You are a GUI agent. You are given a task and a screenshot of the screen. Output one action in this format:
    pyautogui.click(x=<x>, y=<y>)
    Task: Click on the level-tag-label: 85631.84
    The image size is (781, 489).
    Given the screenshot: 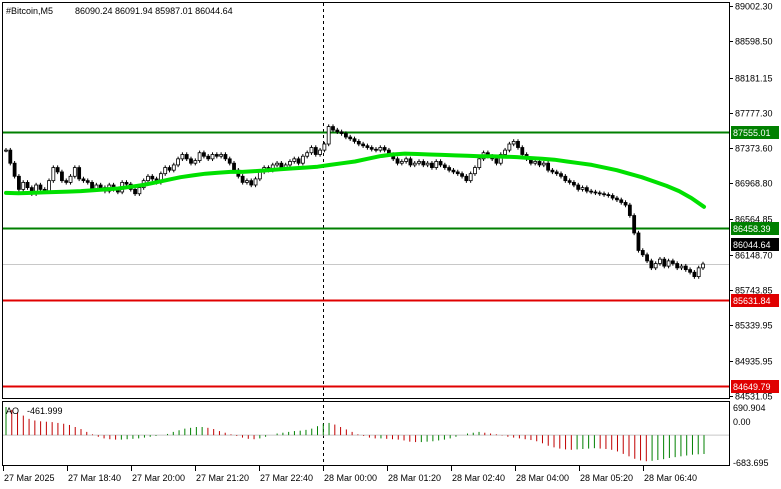 What is the action you would take?
    pyautogui.click(x=752, y=301)
    